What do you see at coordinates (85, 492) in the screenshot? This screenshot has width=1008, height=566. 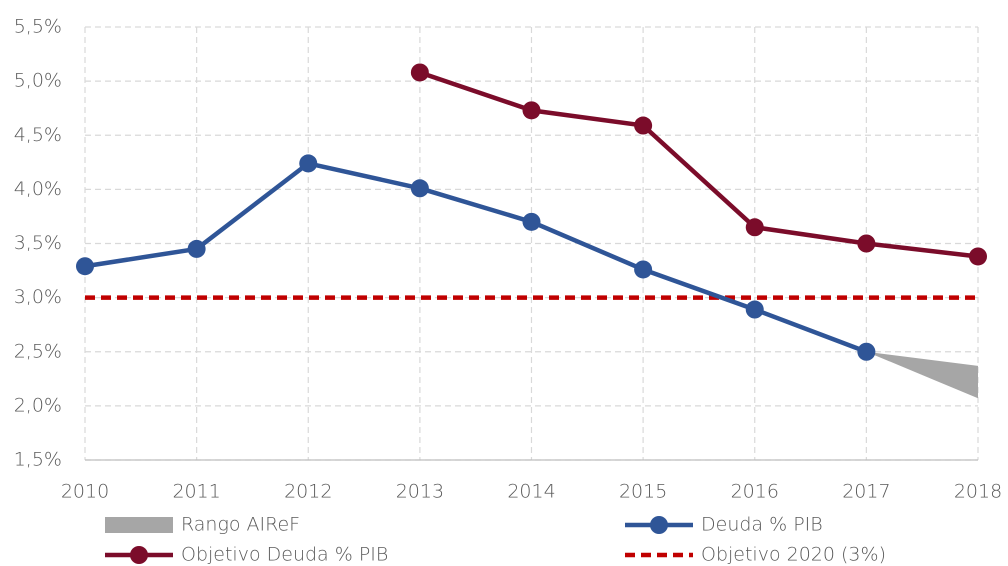 I see `x-tick-label: 2010` at bounding box center [85, 492].